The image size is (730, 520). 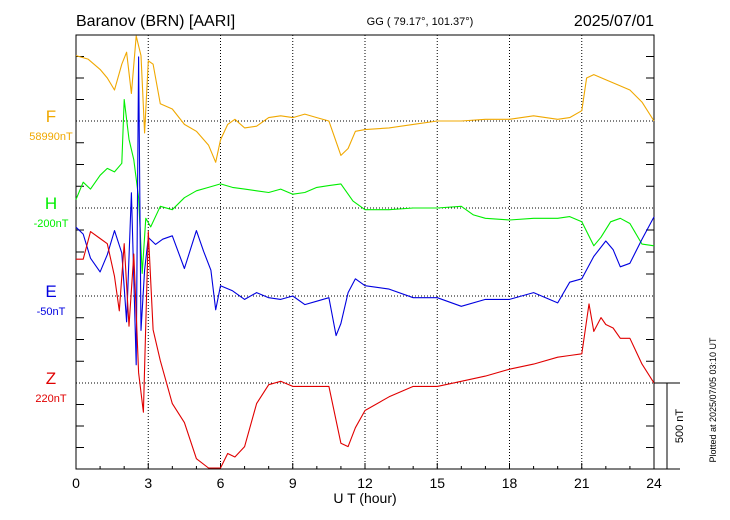 What do you see at coordinates (420, 22) in the screenshot?
I see `coordinates-label: GG ( 79.17°, 101.37°)` at bounding box center [420, 22].